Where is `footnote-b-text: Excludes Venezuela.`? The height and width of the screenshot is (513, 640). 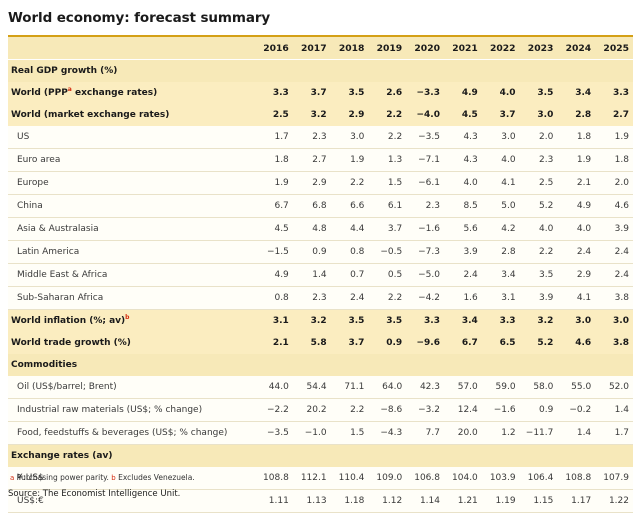
footnote-b-text: Excludes Venezuela. is located at coordinates (155, 477).